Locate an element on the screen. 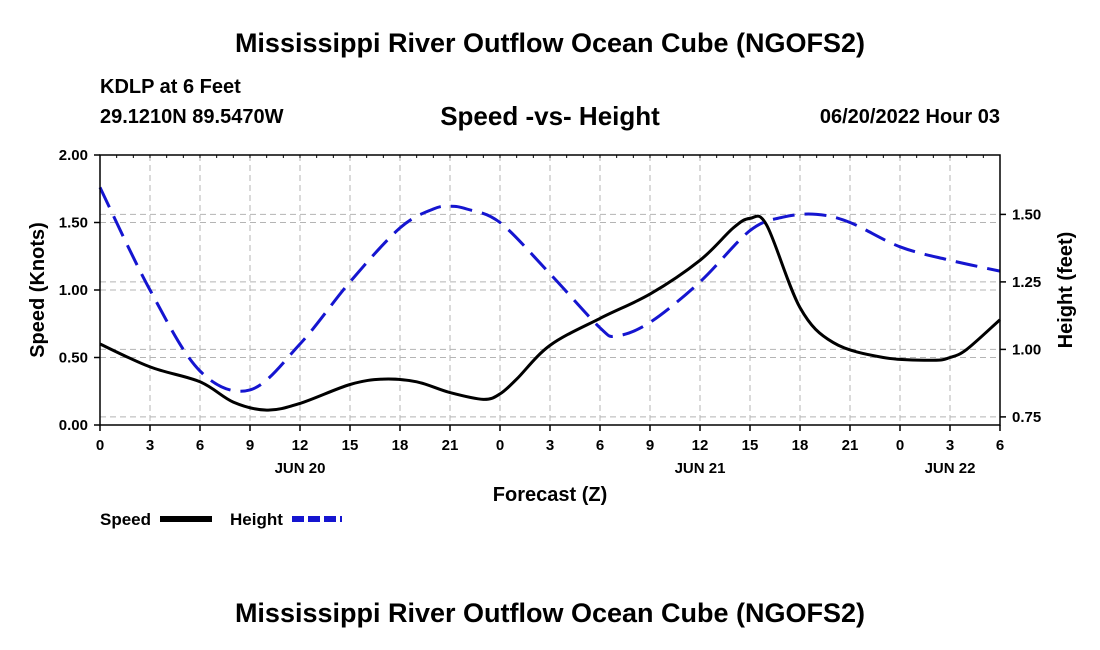 This screenshot has height=650, width=1100. station-coordinates: 29.1210N 89.5470W is located at coordinates (192, 117).